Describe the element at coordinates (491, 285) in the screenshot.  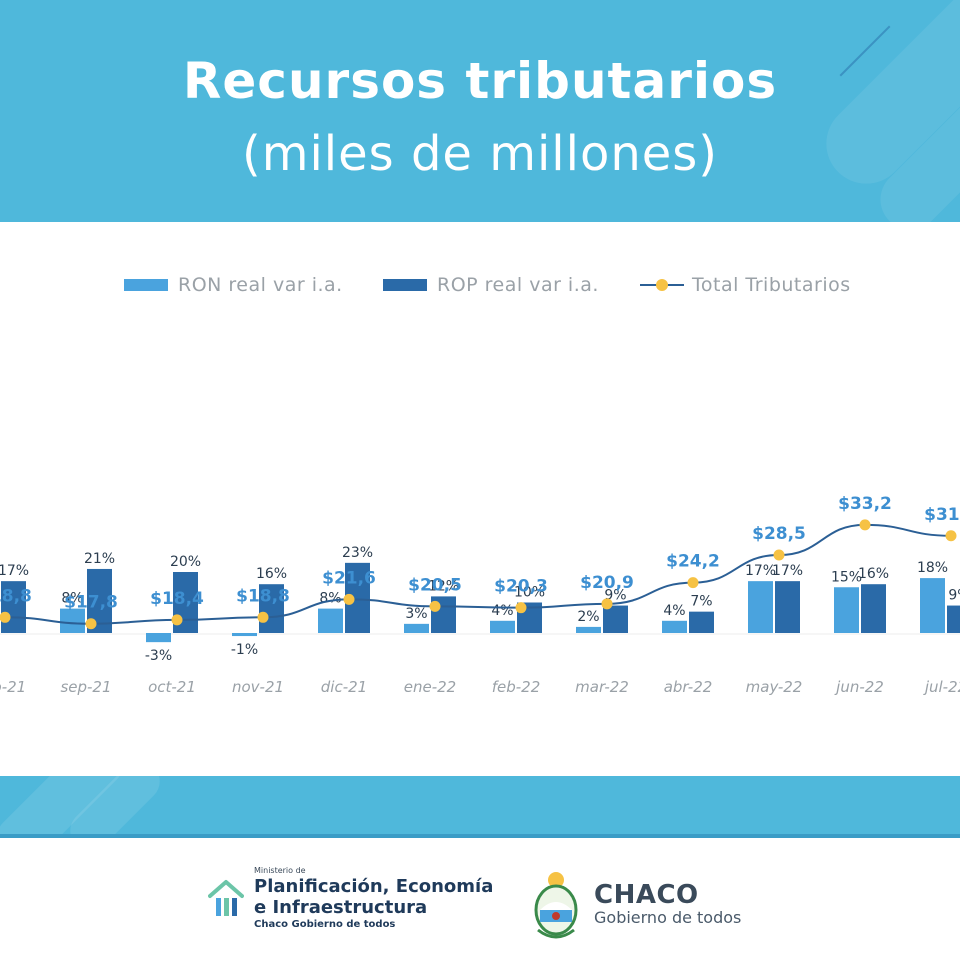
I see `legend-item-rop: ROP real var i.a.` at that location.